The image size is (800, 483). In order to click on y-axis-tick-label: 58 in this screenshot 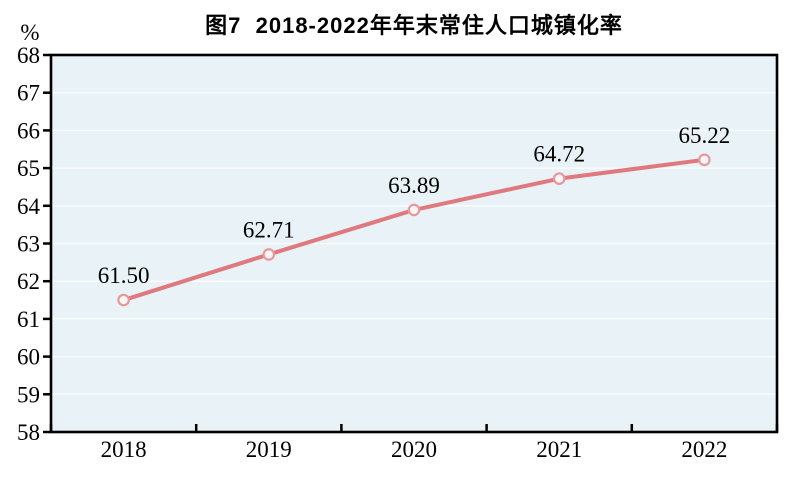, I will do `click(28, 432)`.